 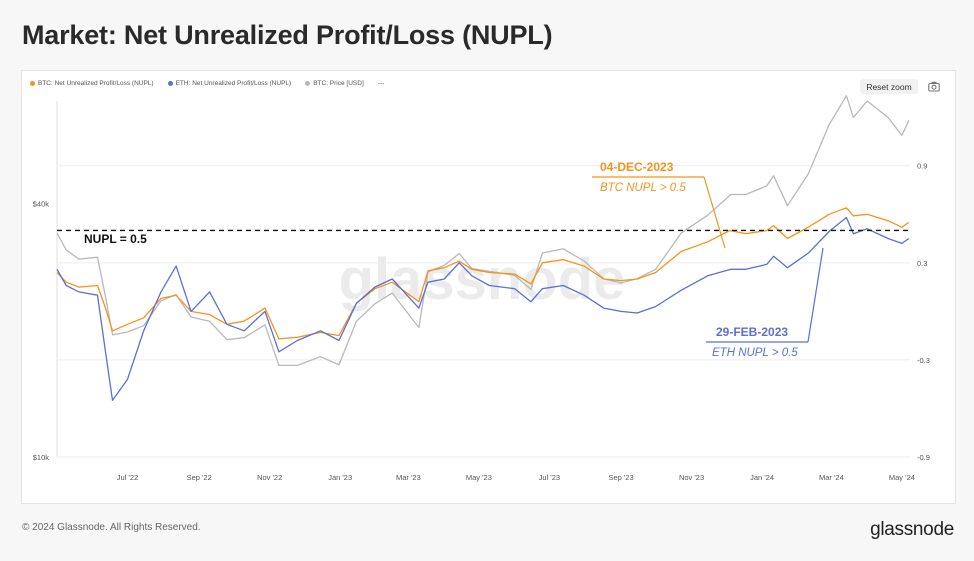 What do you see at coordinates (482, 279) in the screenshot?
I see `chart-watermark: glassnode` at bounding box center [482, 279].